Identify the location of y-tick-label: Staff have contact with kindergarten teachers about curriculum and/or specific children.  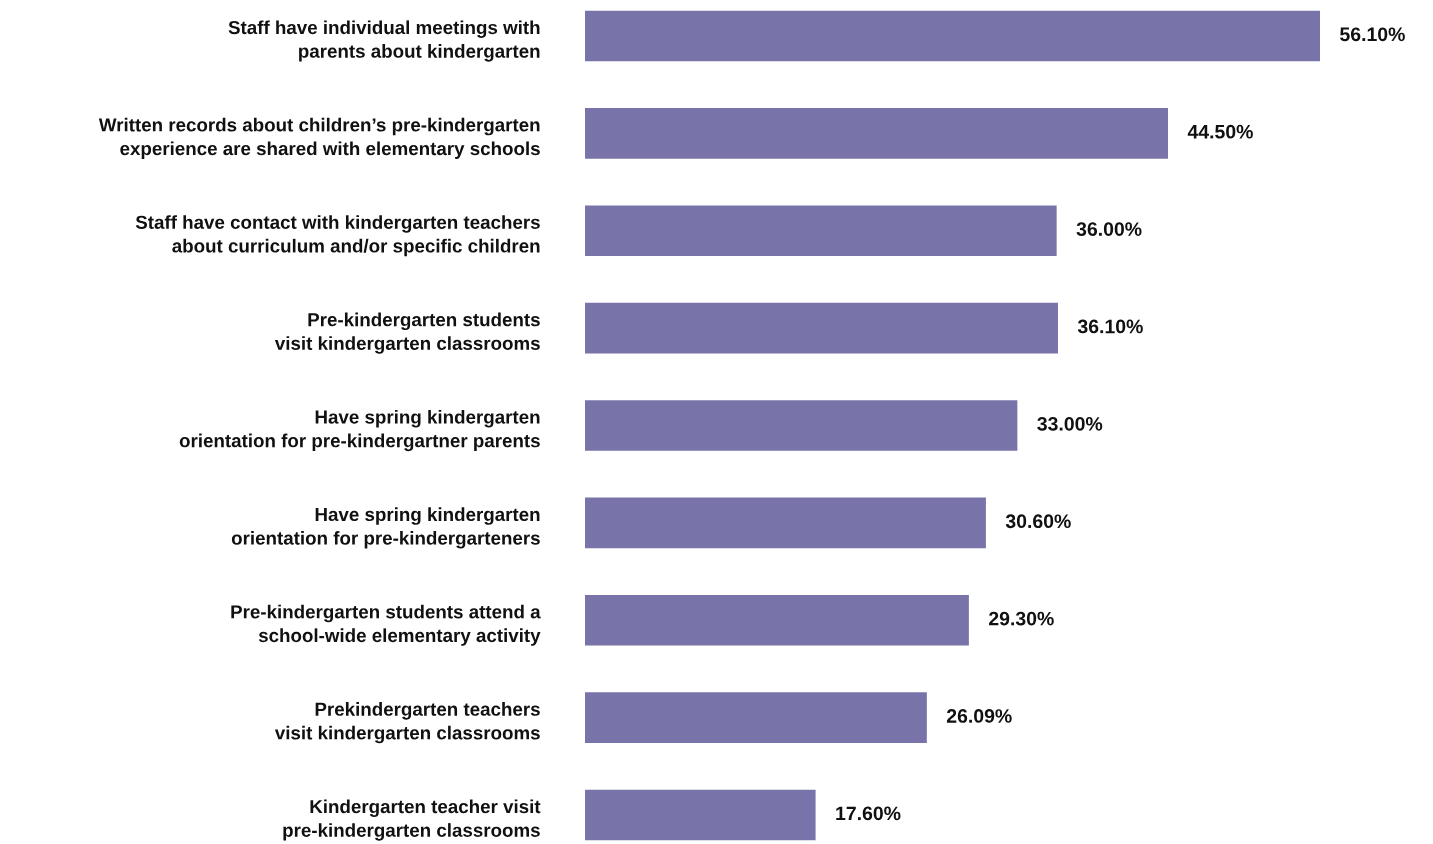
(337, 236).